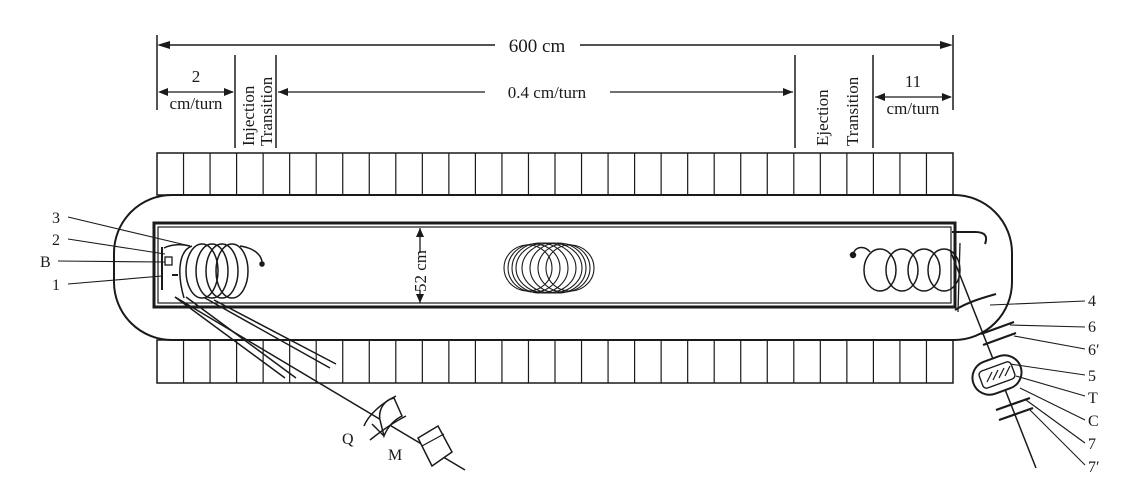 The image size is (1146, 492). Describe the element at coordinates (169, 268) in the screenshot. I see `electron-source` at that location.